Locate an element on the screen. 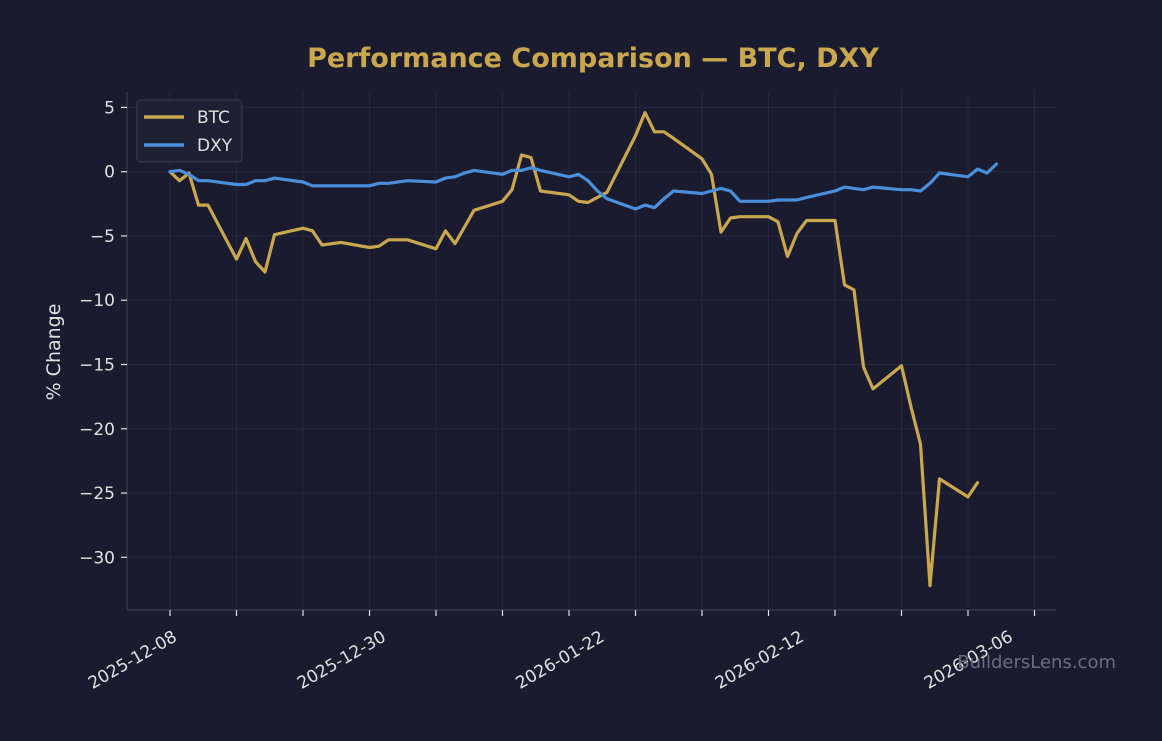  y-tick-label: −25 is located at coordinates (97, 494).